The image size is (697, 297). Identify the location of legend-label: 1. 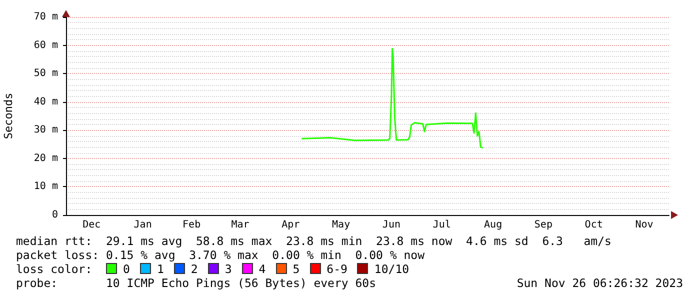
(160, 269).